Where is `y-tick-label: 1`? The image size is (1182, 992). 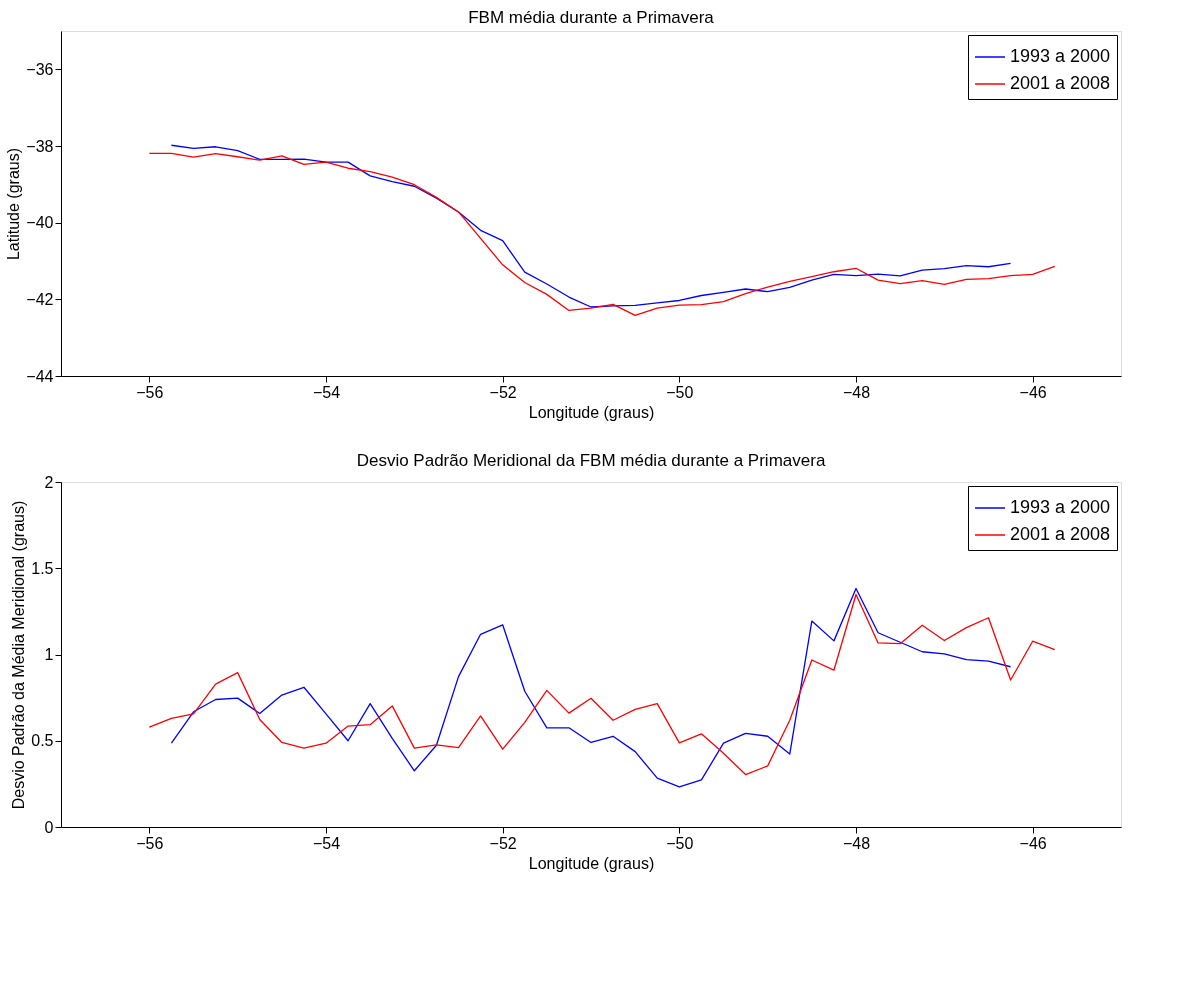 y-tick-label: 1 is located at coordinates (49, 654).